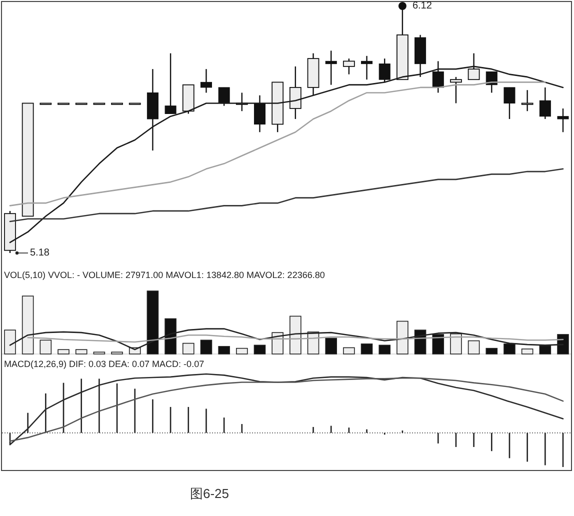  I want to click on annotation: 6.12, so click(422, 6).